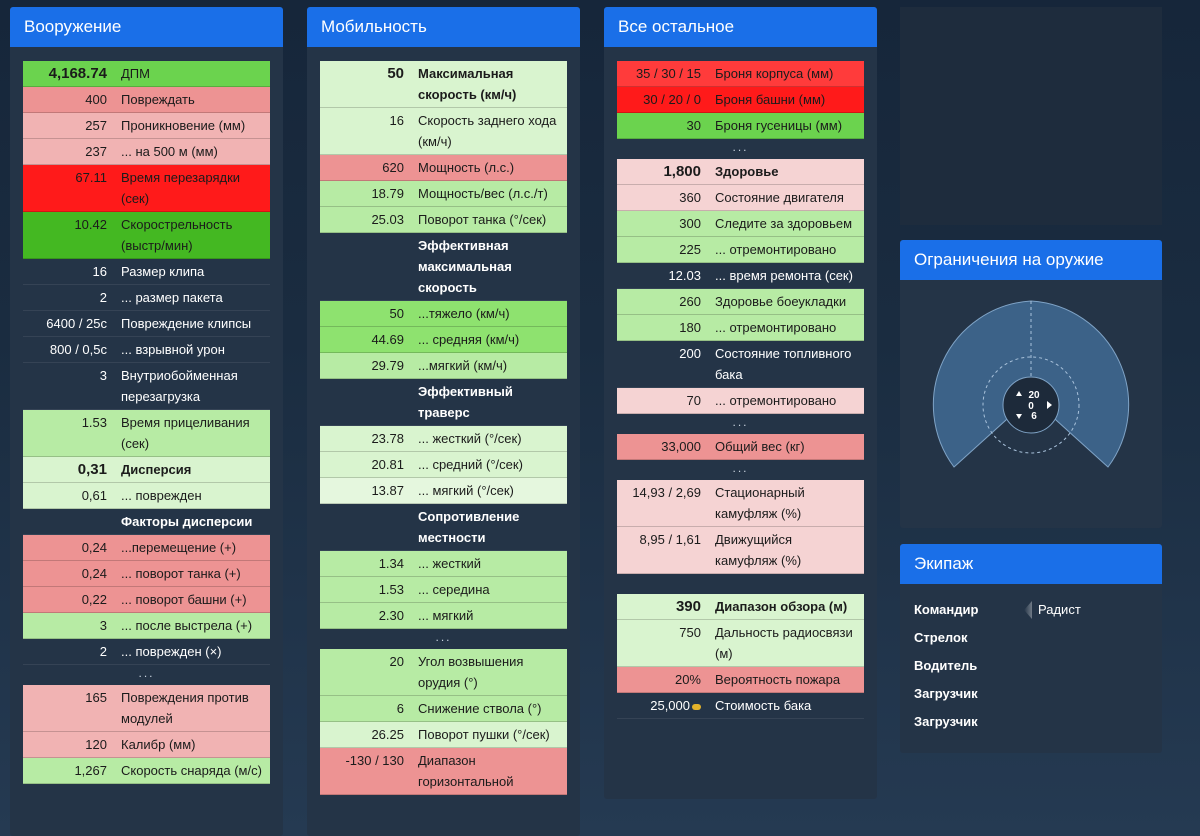 This screenshot has height=836, width=1200. I want to click on stat-value: 120, so click(69, 744).